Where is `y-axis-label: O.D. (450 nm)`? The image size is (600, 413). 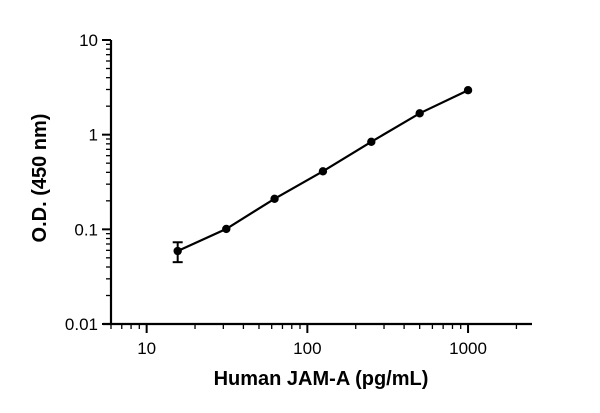
y-axis-label: O.D. (450 nm) is located at coordinates (40, 178).